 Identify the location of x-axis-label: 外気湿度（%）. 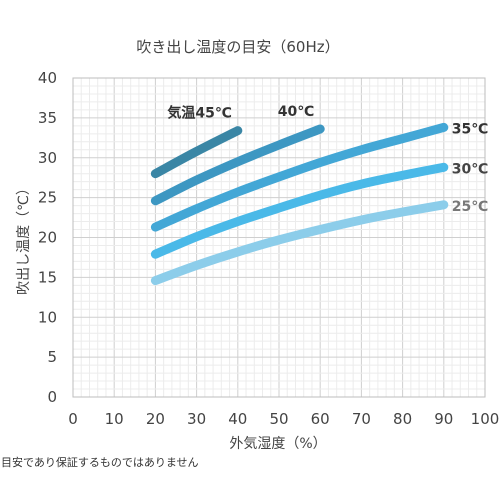
(277, 444).